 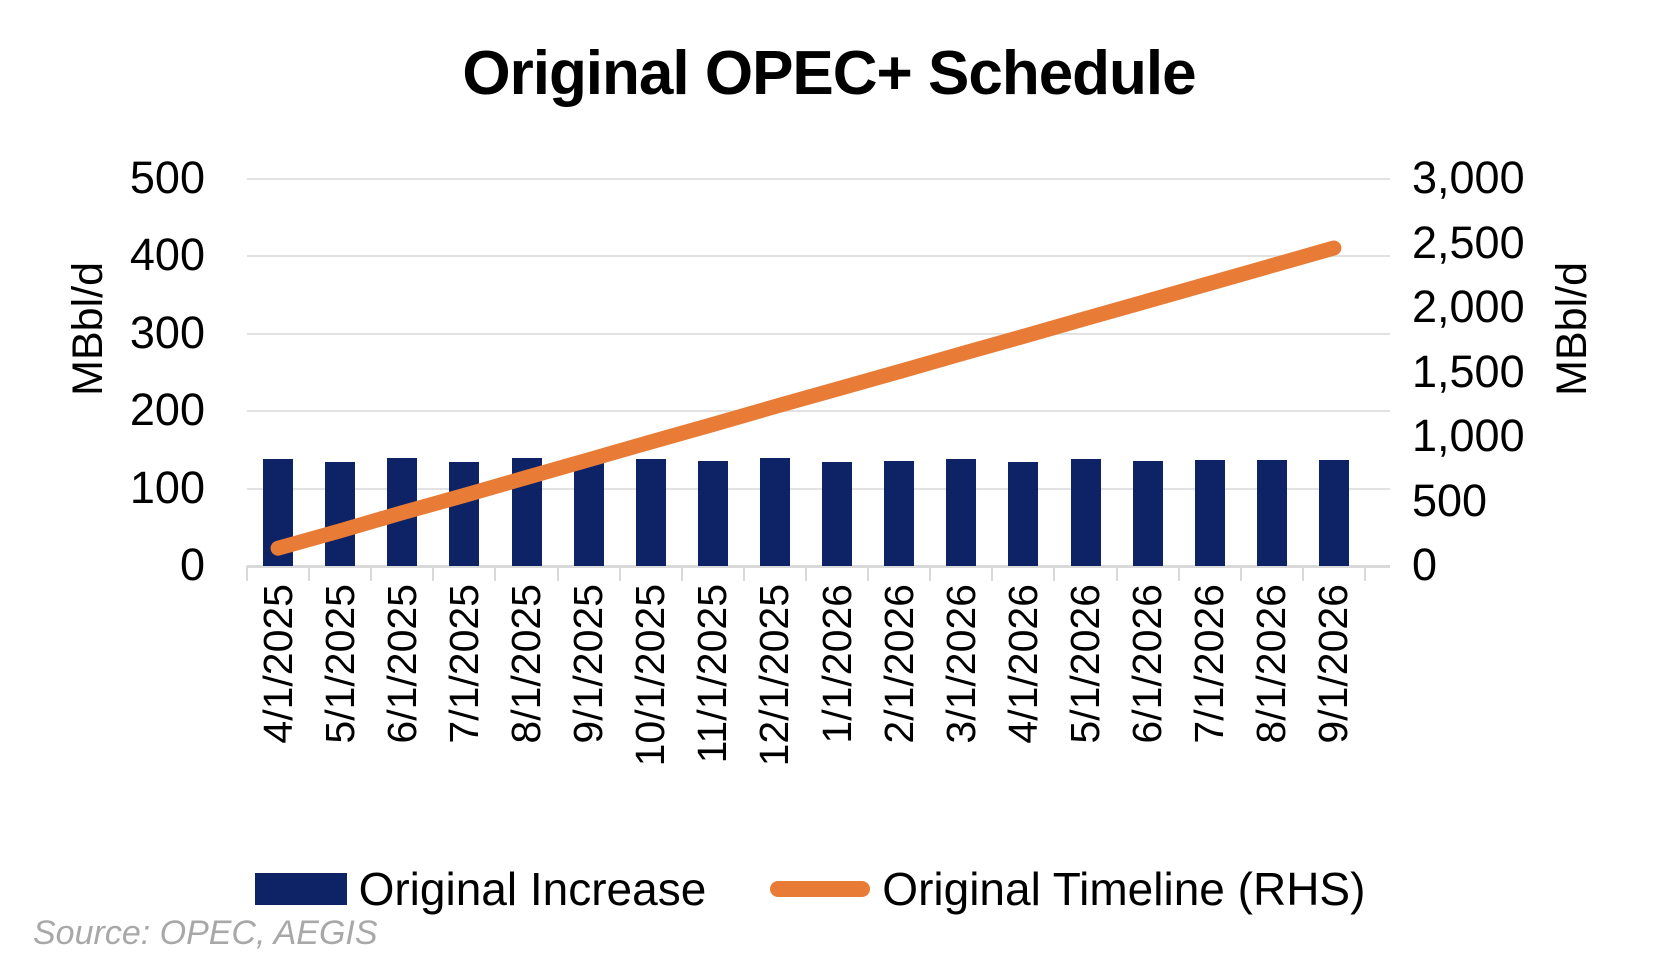 What do you see at coordinates (88, 372) in the screenshot?
I see `left-axis-title: MBbl/d` at bounding box center [88, 372].